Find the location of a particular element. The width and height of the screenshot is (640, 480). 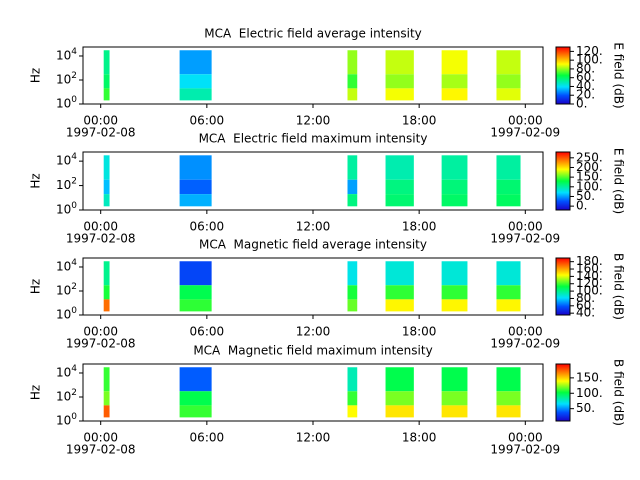

panel-title: MCA Electric field maximum intensity is located at coordinates (313, 139).